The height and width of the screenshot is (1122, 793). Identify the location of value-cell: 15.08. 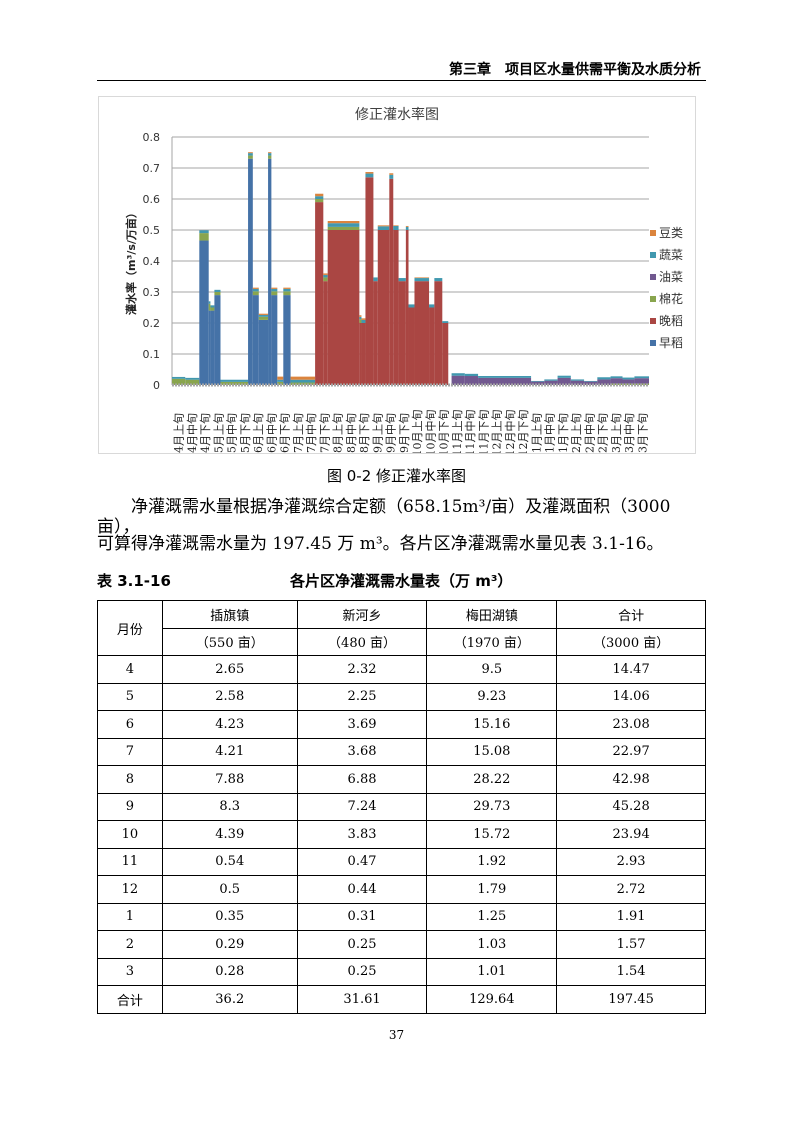
(492, 751).